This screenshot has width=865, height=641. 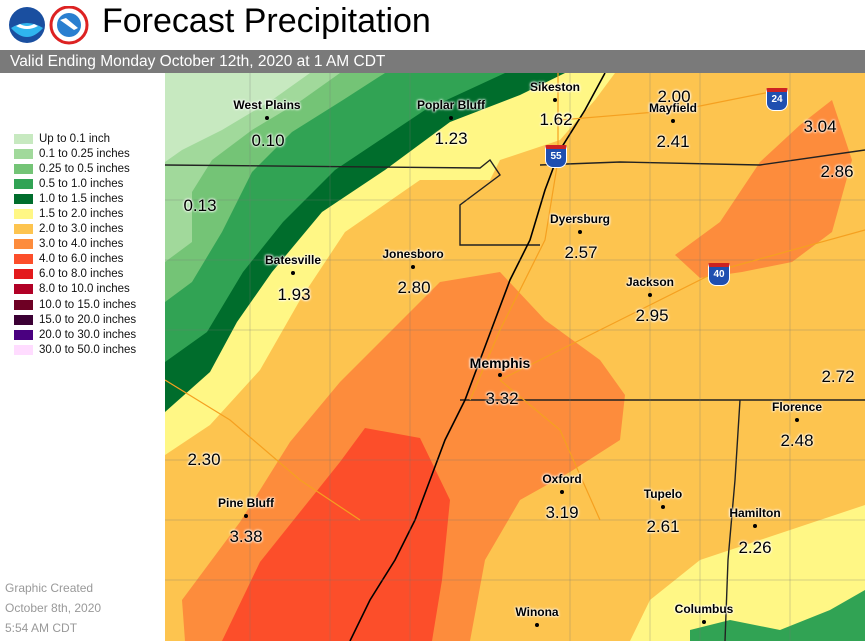 I want to click on city-label: Poplar Bluff, so click(x=451, y=105).